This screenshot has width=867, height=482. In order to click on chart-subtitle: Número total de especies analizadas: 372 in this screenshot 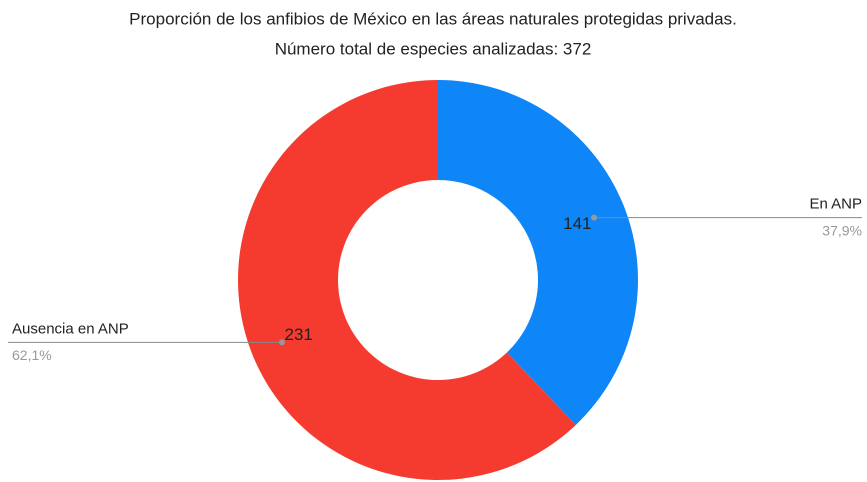, I will do `click(433, 48)`.